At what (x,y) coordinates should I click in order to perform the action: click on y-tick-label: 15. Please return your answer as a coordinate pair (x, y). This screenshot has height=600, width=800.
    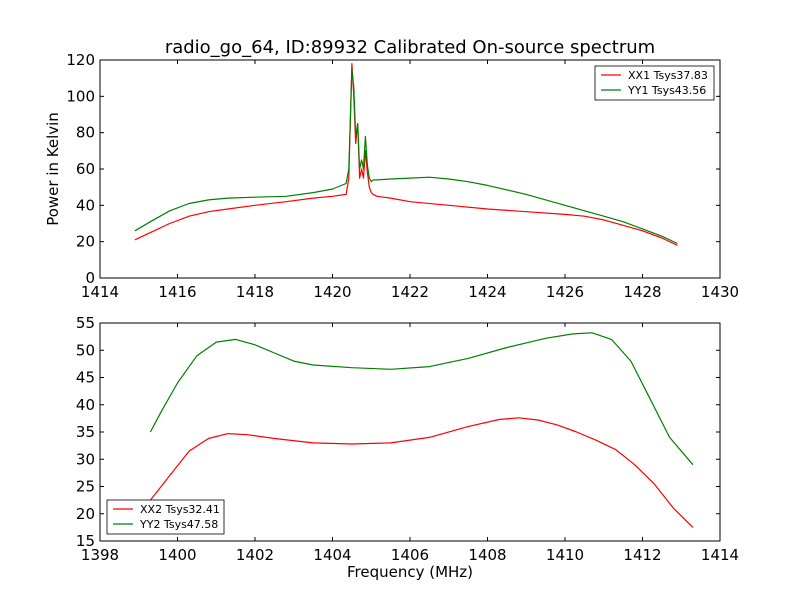
    Looking at the image, I should click on (85, 541).